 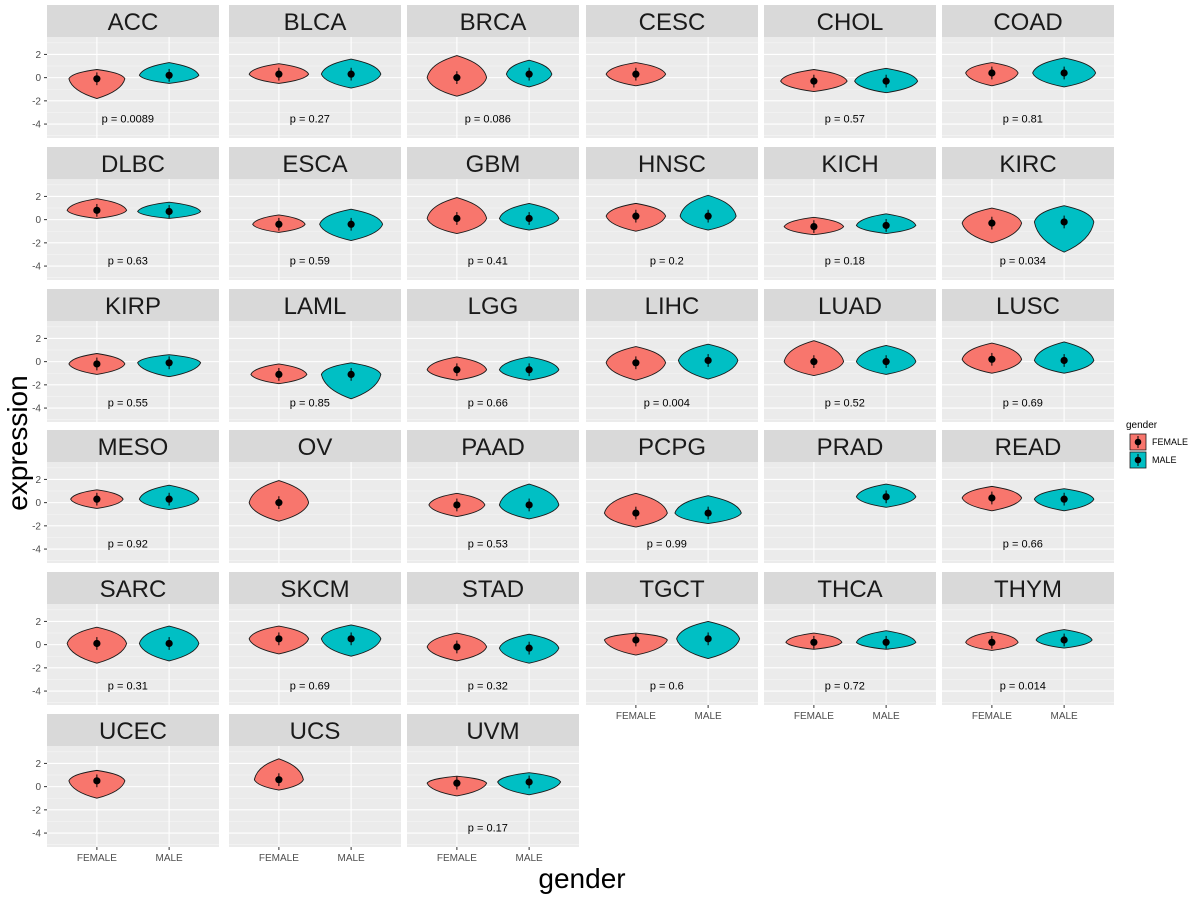 I want to click on strip-label: CHOL, so click(x=850, y=22).